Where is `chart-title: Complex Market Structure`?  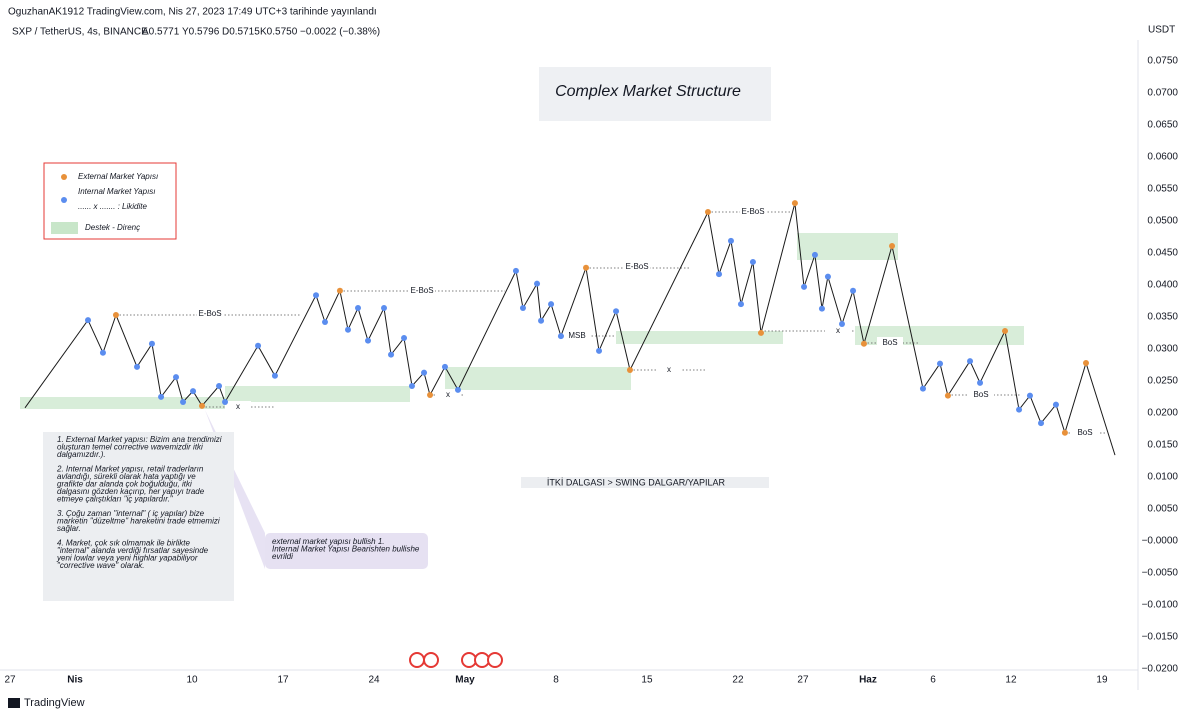
chart-title: Complex Market Structure is located at coordinates (648, 91).